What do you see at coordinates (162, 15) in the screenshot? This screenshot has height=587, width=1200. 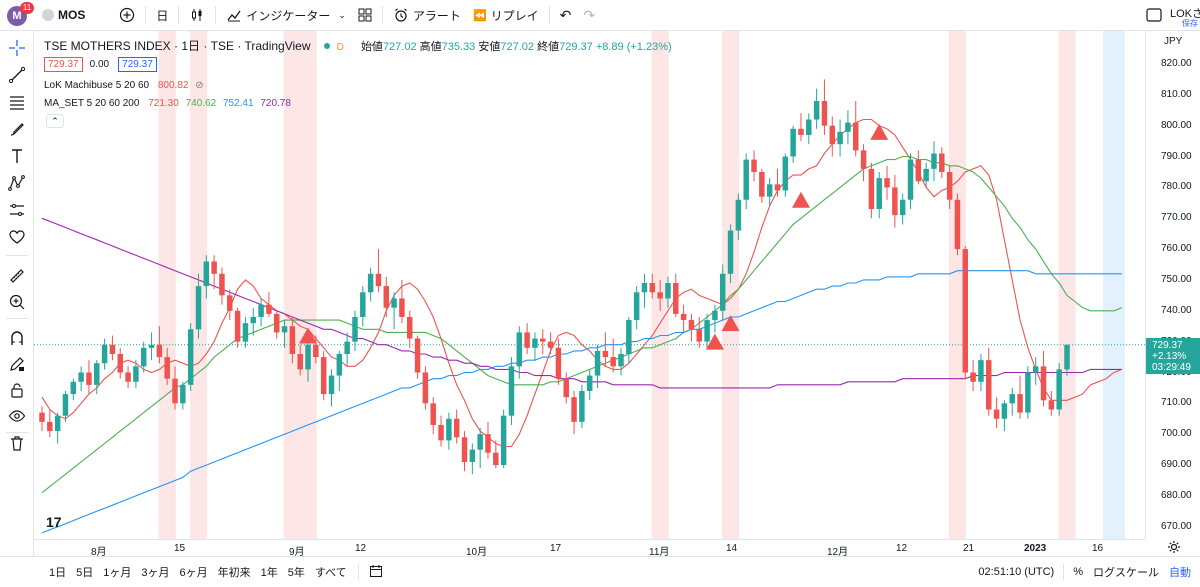 I see `interval-button: 日` at bounding box center [162, 15].